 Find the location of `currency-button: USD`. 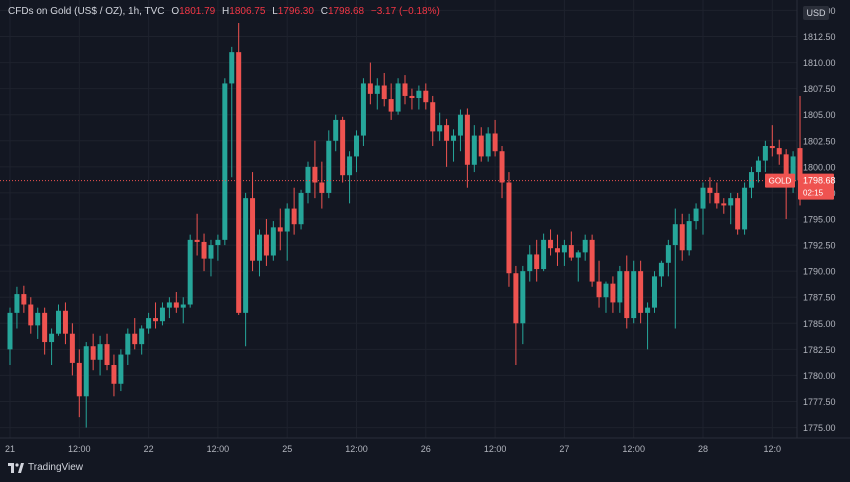

currency-button: USD is located at coordinates (816, 13).